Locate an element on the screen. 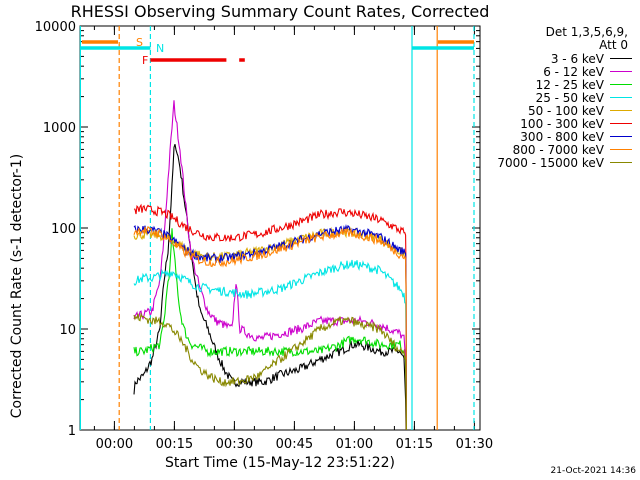 The image size is (640, 480). legend-label-0: 3 - 6 keV is located at coordinates (577, 58).